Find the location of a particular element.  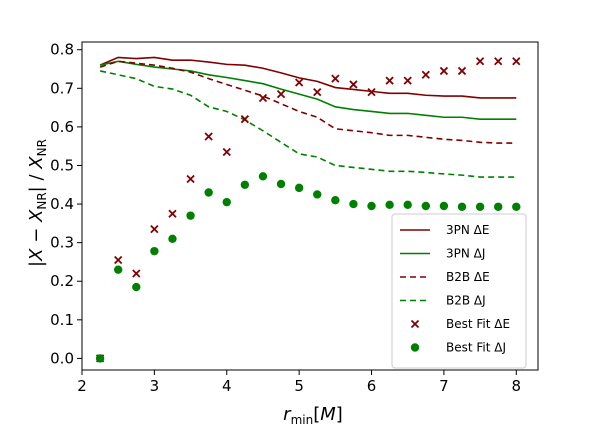

legend-label: 3PN ΔE is located at coordinates (467, 230).